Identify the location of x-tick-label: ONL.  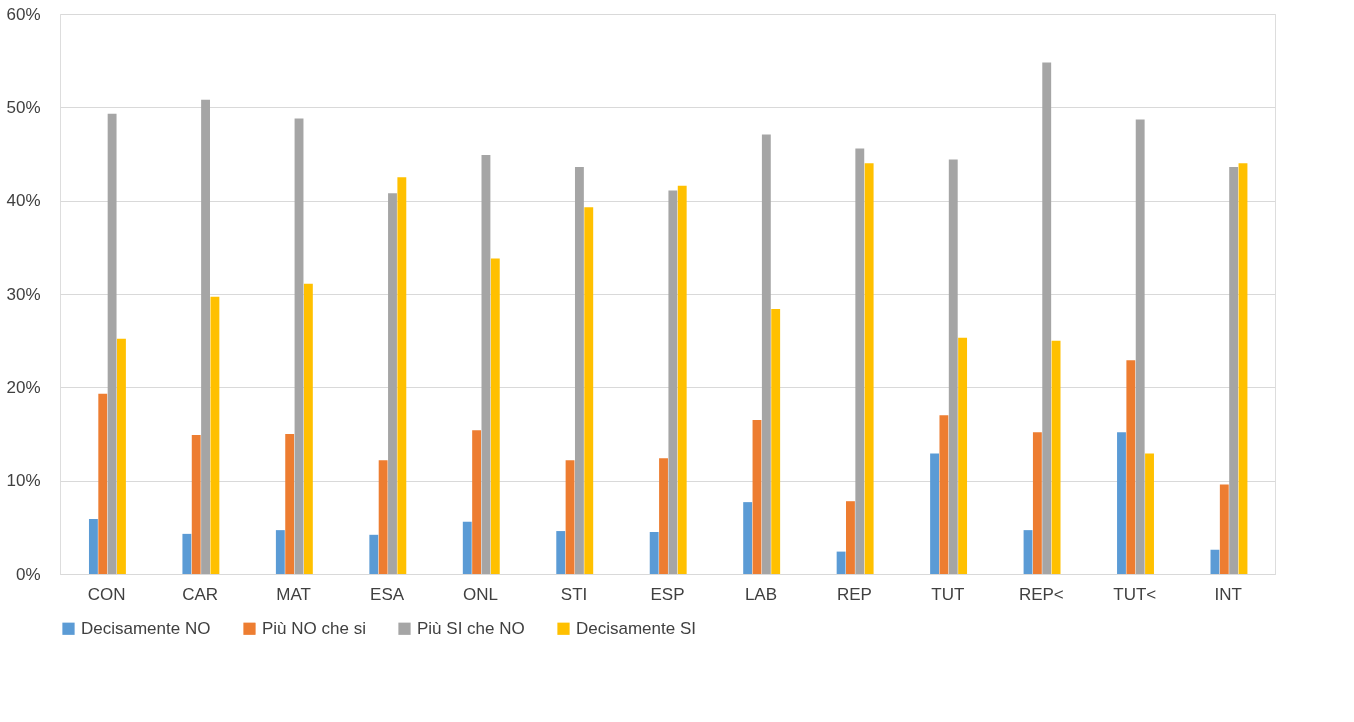
(481, 594).